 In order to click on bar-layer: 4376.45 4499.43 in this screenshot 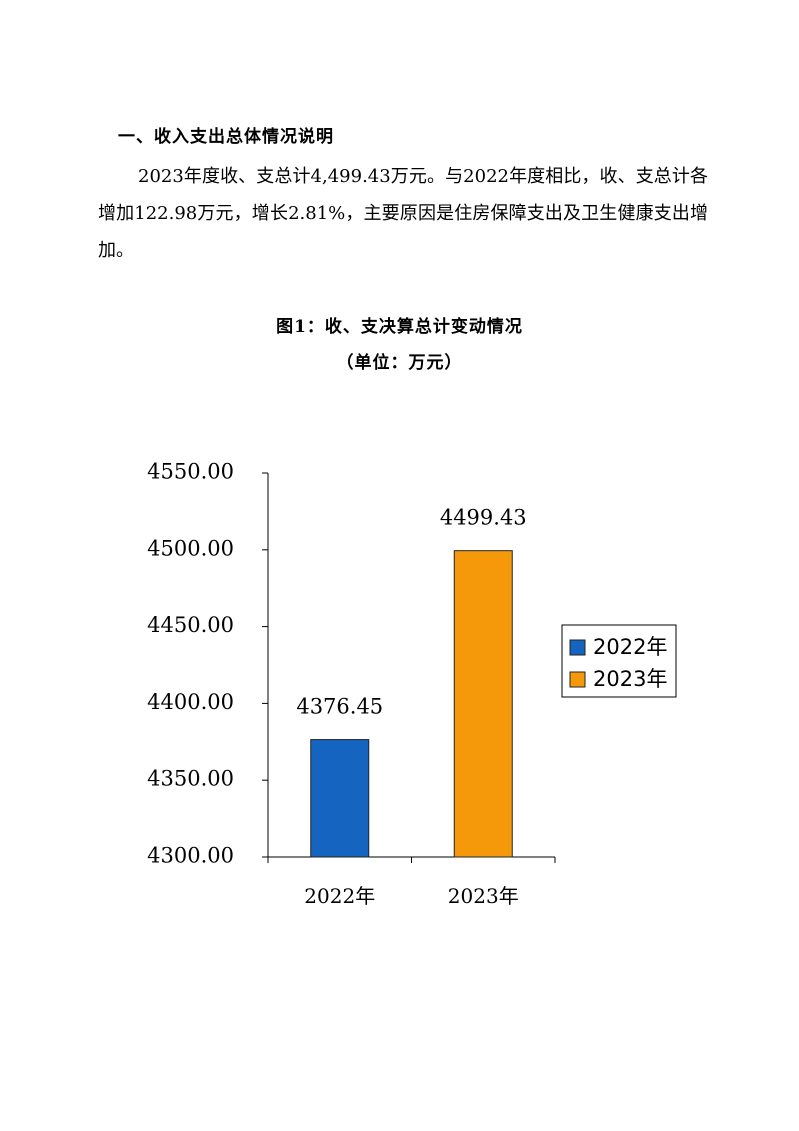, I will do `click(411, 682)`.